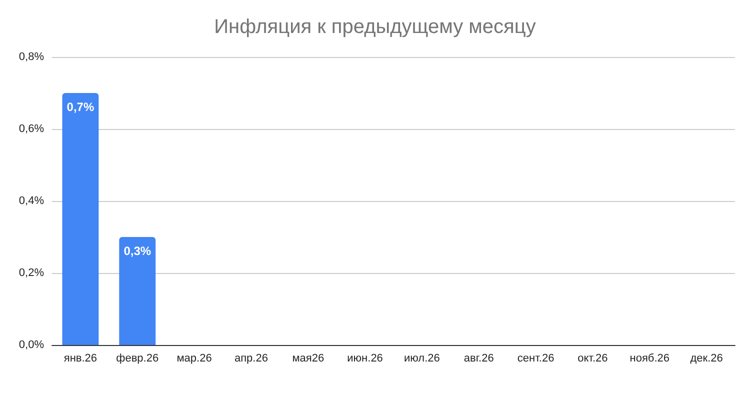  What do you see at coordinates (422, 358) in the screenshot?
I see `x-tick-label: июл.26` at bounding box center [422, 358].